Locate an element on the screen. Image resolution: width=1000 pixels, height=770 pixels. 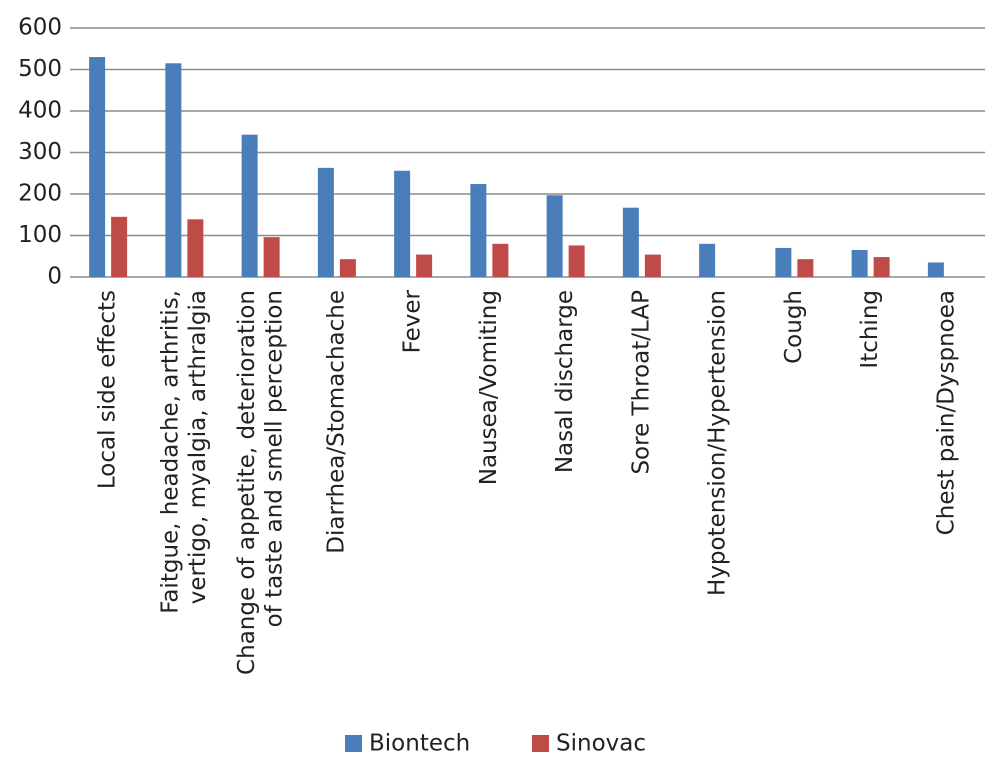
x-tick-label: Fever is located at coordinates (413, 321).